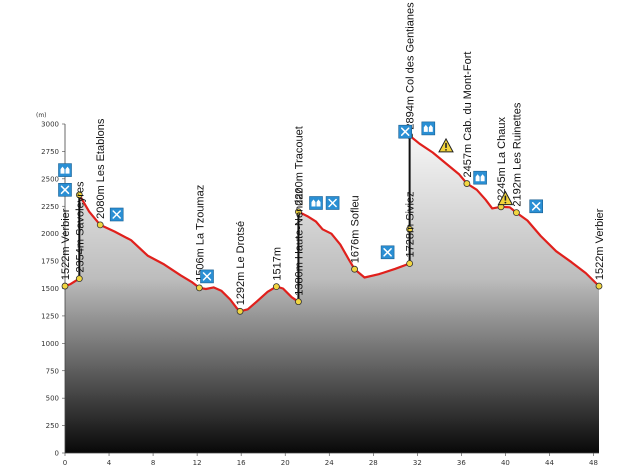 Image resolution: width=635 pixels, height=469 pixels. What do you see at coordinates (50, 344) in the screenshot?
I see `y-tick-label: 1000` at bounding box center [50, 344].